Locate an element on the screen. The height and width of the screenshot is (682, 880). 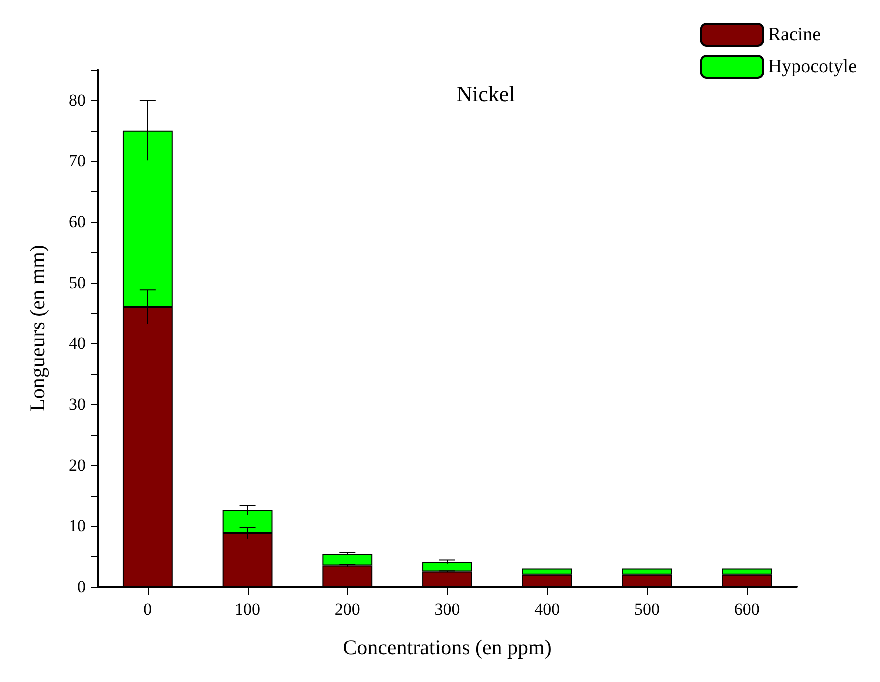
y-tick-label: 70 is located at coordinates (77, 161).